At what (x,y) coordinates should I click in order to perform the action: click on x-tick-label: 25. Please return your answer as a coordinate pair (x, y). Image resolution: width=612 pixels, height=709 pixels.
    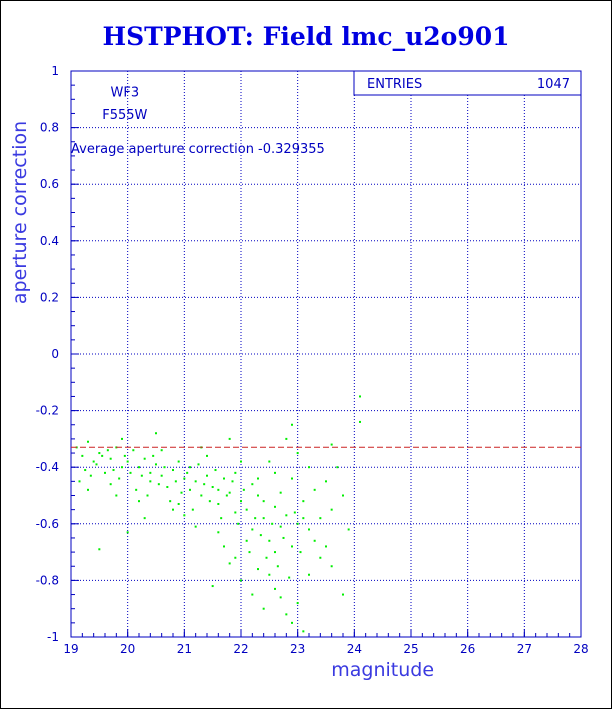
    Looking at the image, I should click on (410, 649).